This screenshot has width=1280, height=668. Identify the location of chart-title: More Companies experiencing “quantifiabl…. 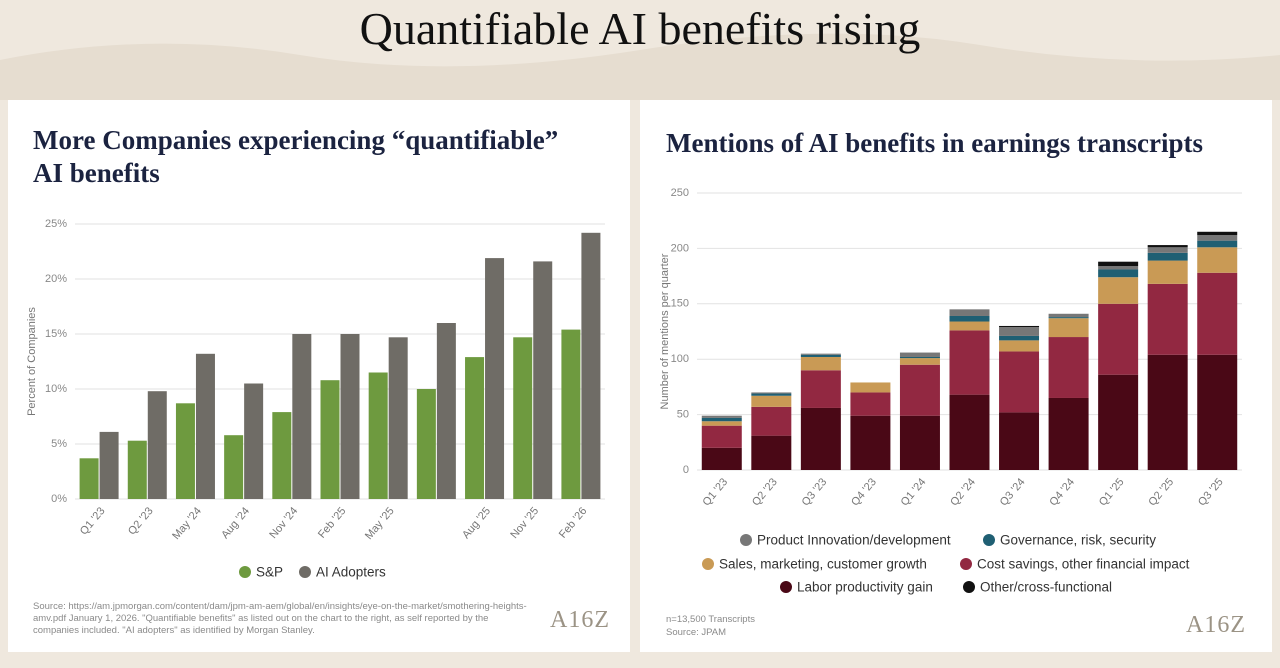
(296, 156).